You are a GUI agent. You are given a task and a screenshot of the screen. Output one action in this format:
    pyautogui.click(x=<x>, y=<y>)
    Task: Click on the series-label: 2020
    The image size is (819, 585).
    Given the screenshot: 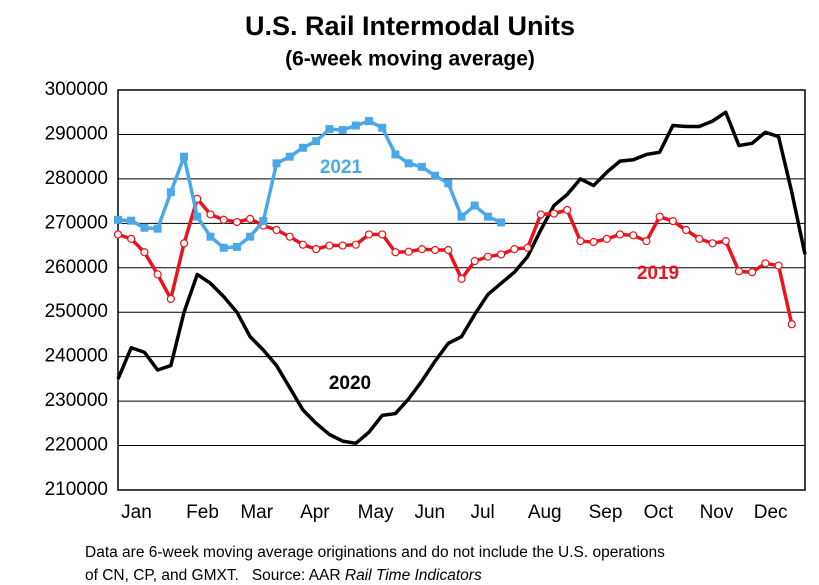 What is the action you would take?
    pyautogui.click(x=350, y=383)
    